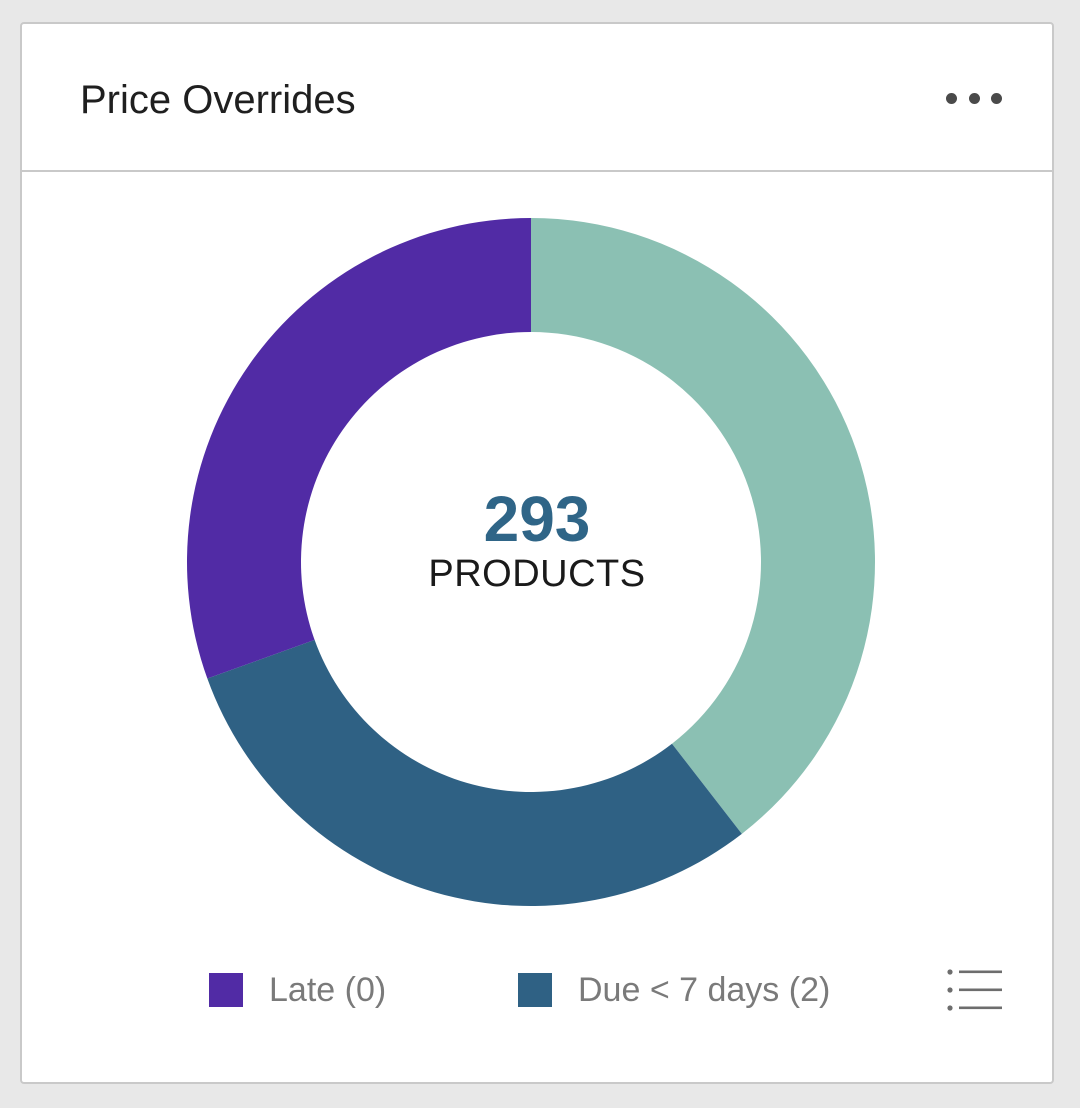 The width and height of the screenshot is (1080, 1108). Describe the element at coordinates (218, 100) in the screenshot. I see `card-title: Price Overrides` at that location.